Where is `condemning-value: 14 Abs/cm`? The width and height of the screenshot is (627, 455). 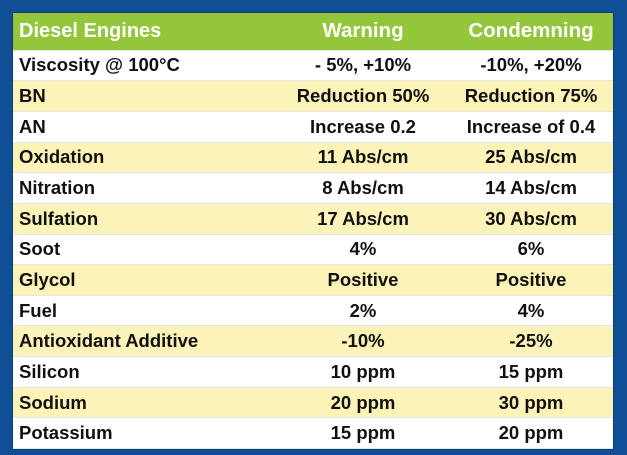
condemning-value: 14 Abs/cm is located at coordinates (531, 188).